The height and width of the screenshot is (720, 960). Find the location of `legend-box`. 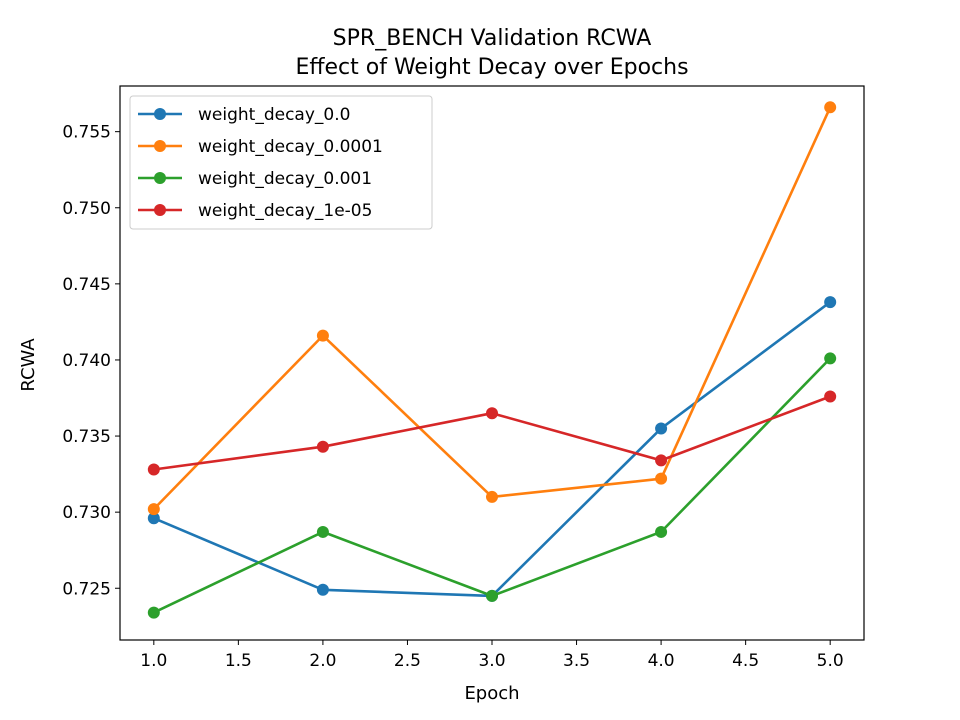

legend-box is located at coordinates (281, 162).